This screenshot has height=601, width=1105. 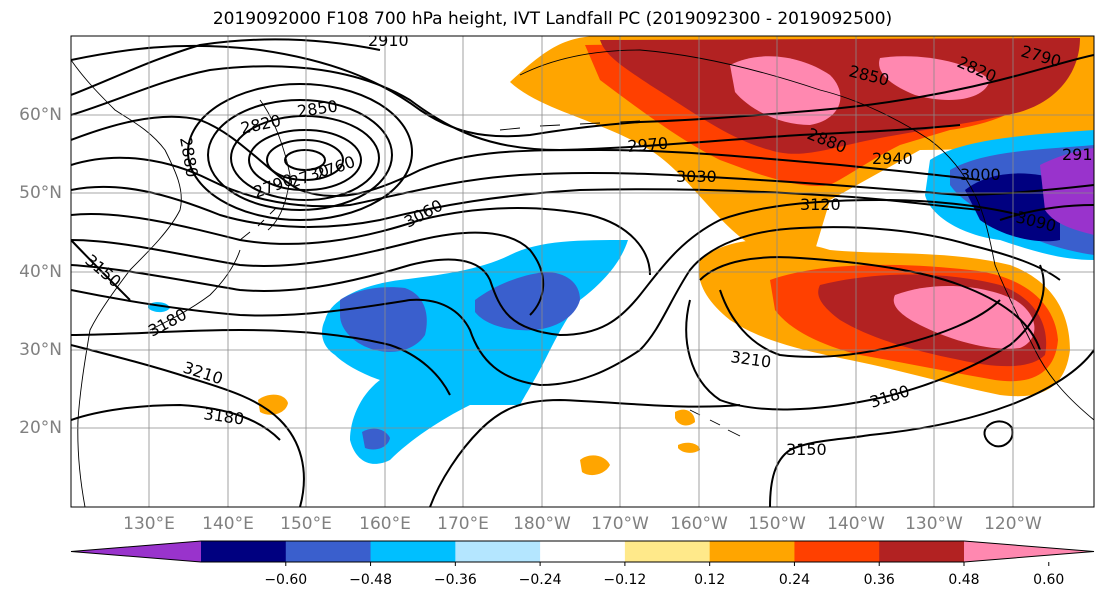 What do you see at coordinates (860, 323) in the screenshot?
I see `contour-3210-inner` at bounding box center [860, 323].